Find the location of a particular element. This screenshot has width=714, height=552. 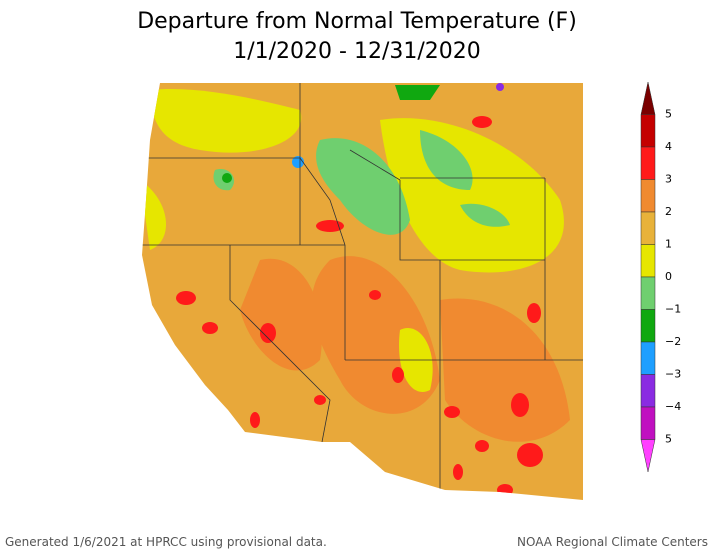

subtitle: 1/1/2020 - 12/31/2020 is located at coordinates (357, 51).